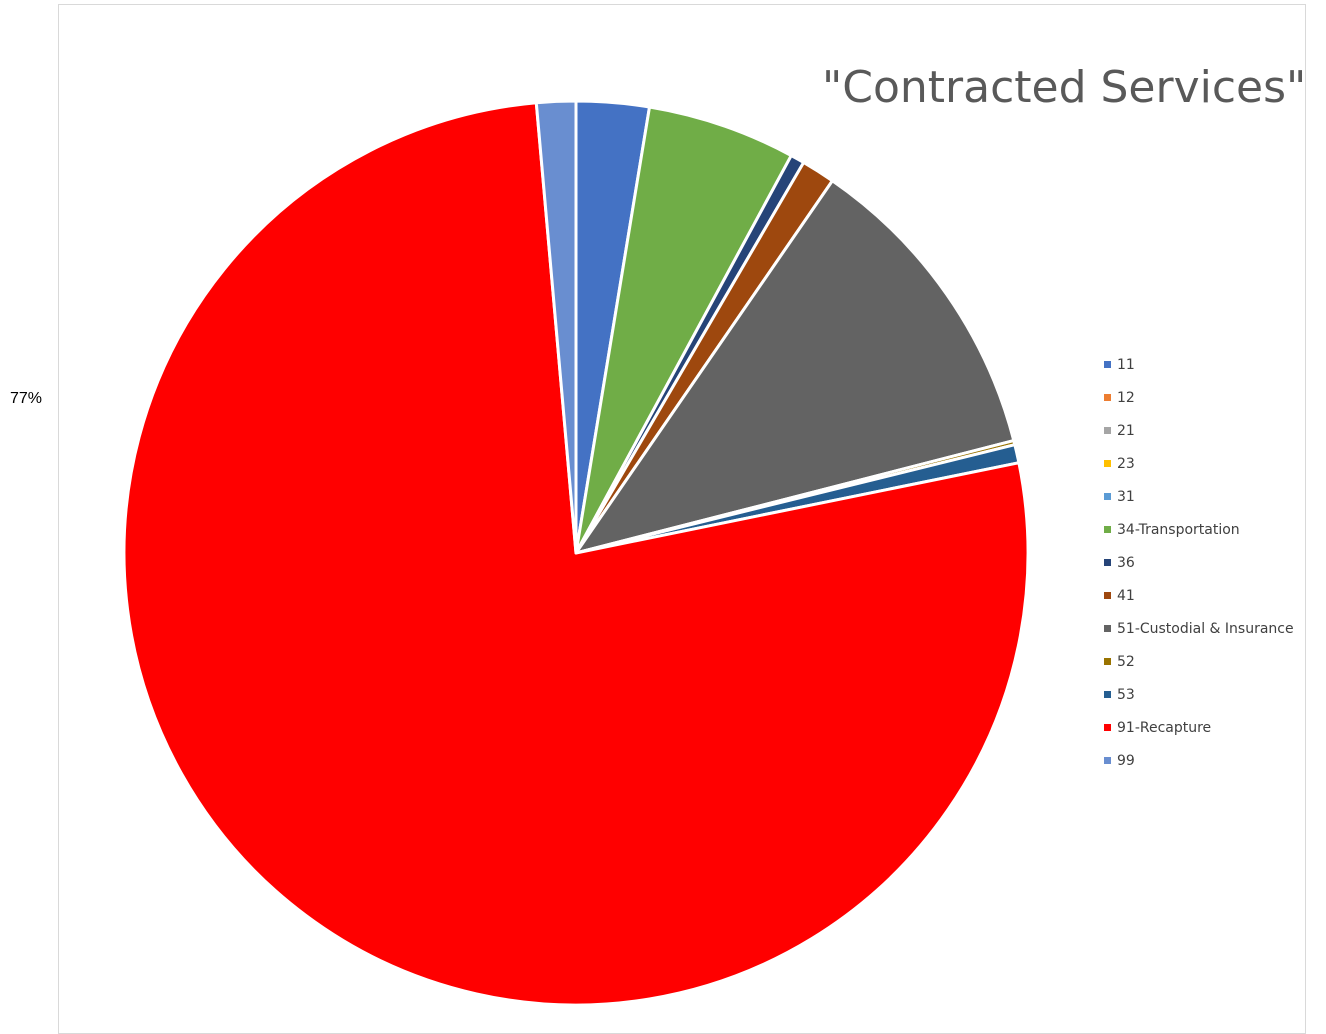 The height and width of the screenshot is (1034, 1326). What do you see at coordinates (1199, 661) in the screenshot?
I see `legend-item-52: 52` at bounding box center [1199, 661].